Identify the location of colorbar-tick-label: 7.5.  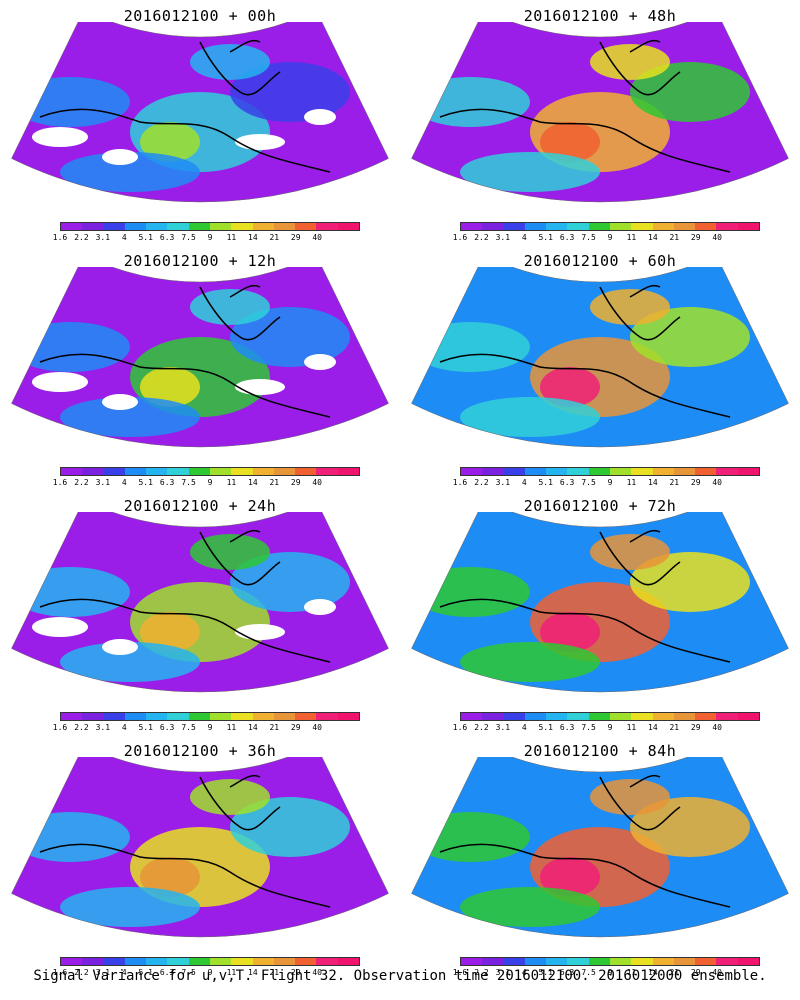
(588, 727).